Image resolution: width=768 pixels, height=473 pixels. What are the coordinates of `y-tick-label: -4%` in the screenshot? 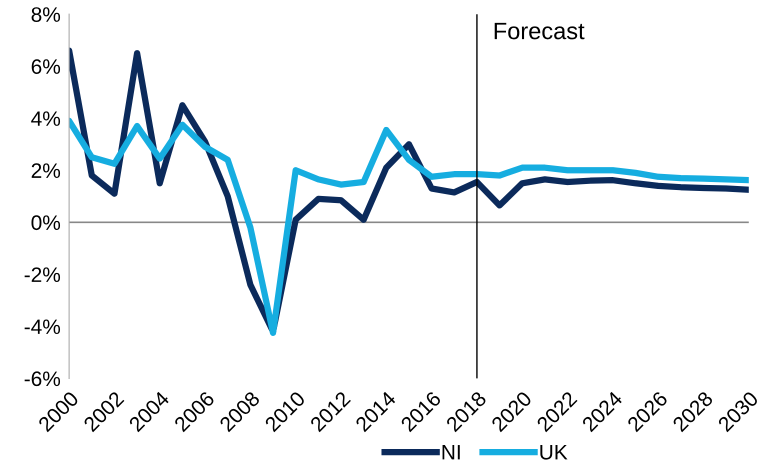 It's located at (42, 326).